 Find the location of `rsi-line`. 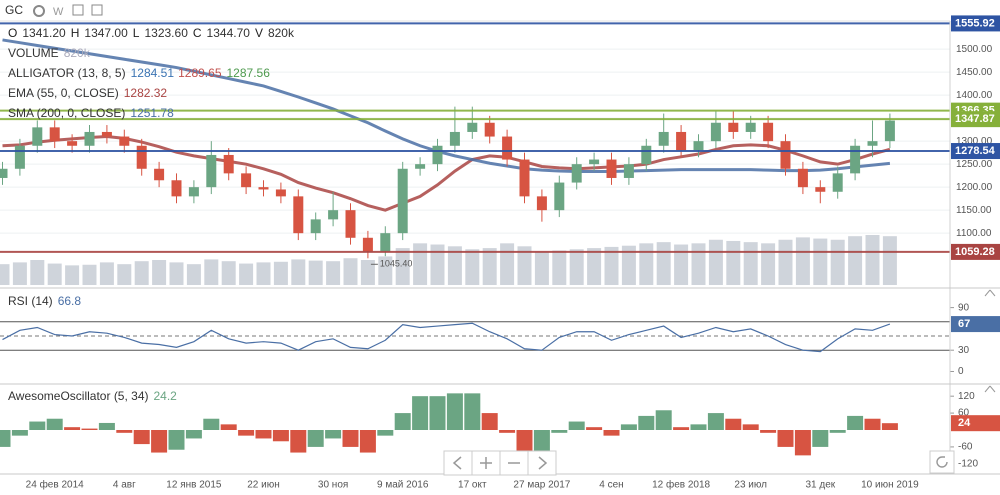

rsi-line is located at coordinates (446, 337).